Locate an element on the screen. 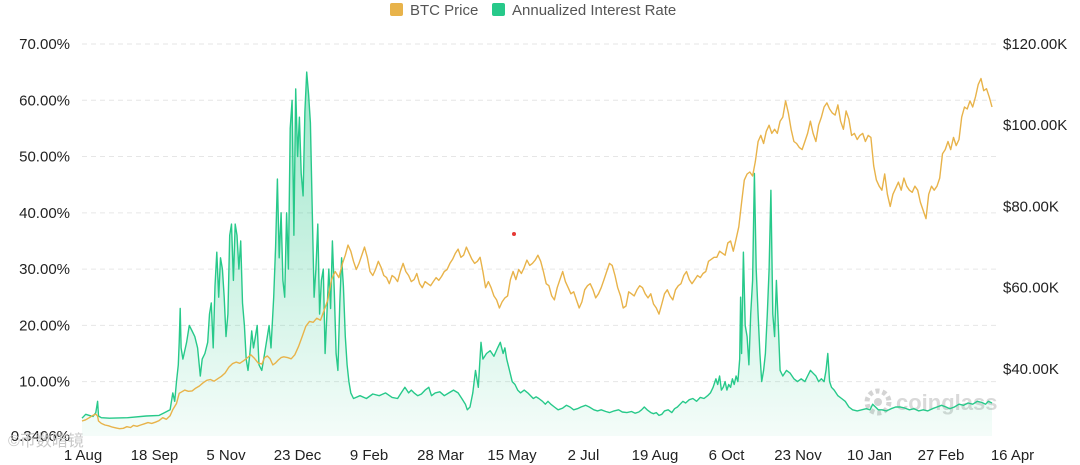 The image size is (1080, 465). legend-swatch-btc-price is located at coordinates (396, 9).